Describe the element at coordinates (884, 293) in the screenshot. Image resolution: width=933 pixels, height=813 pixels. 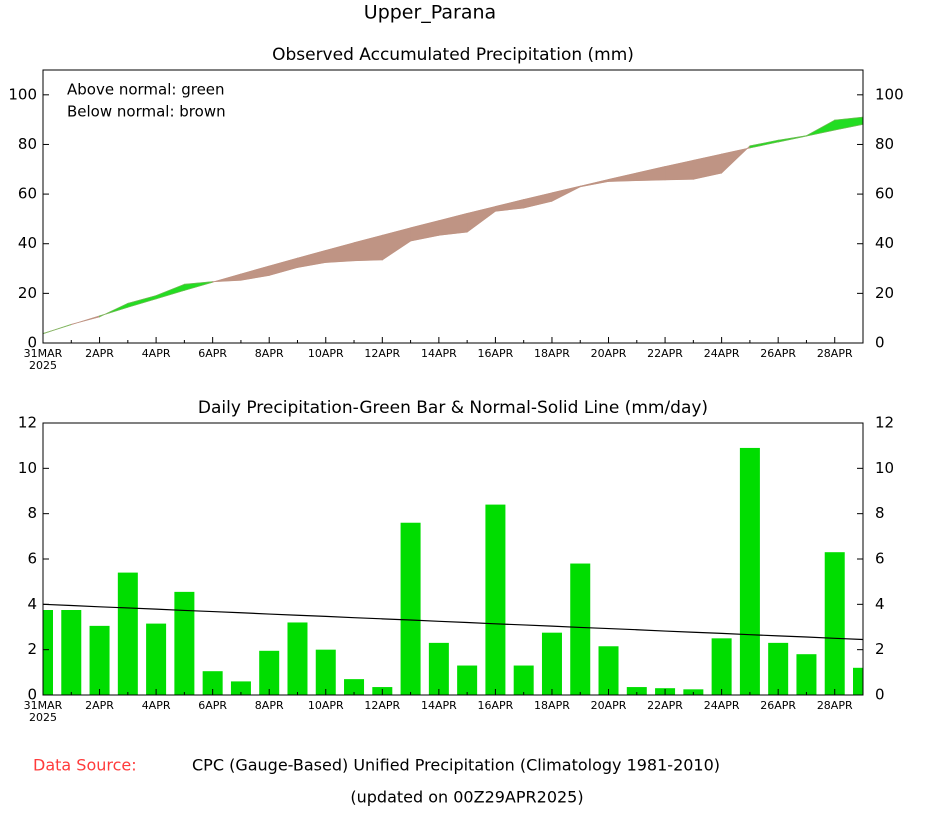
I see `y2-tick-label: 20` at that location.